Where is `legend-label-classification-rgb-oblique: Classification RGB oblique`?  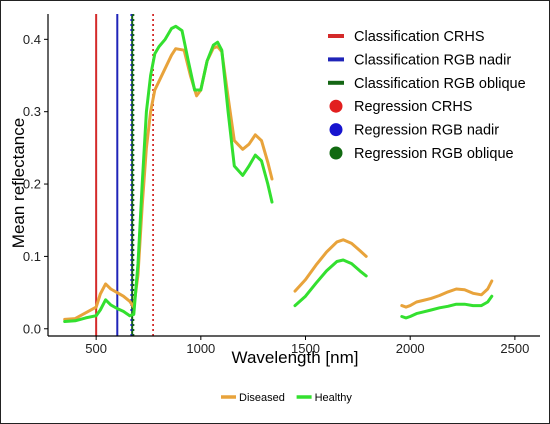 legend-label-classification-rgb-oblique: Classification RGB oblique is located at coordinates (440, 84).